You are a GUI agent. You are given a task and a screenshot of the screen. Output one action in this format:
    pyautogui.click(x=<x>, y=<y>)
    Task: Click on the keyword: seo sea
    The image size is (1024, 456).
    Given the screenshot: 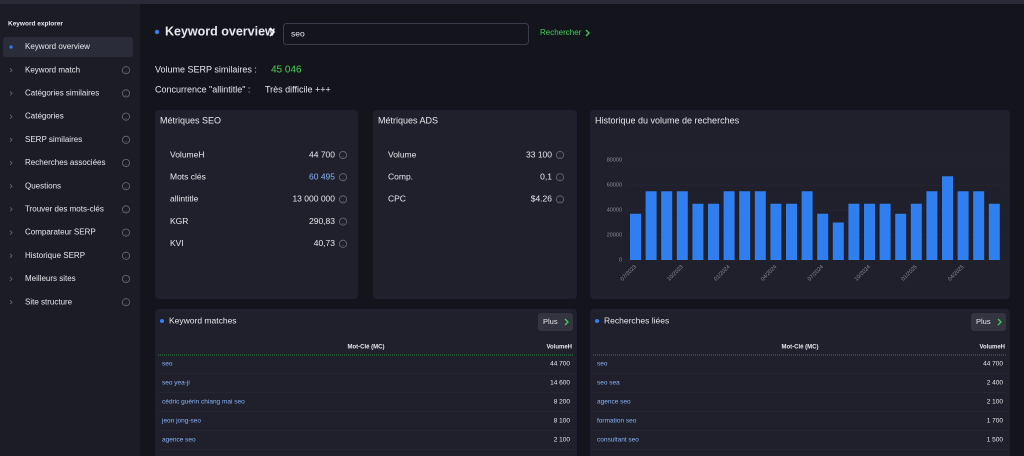 What is the action you would take?
    pyautogui.click(x=608, y=383)
    